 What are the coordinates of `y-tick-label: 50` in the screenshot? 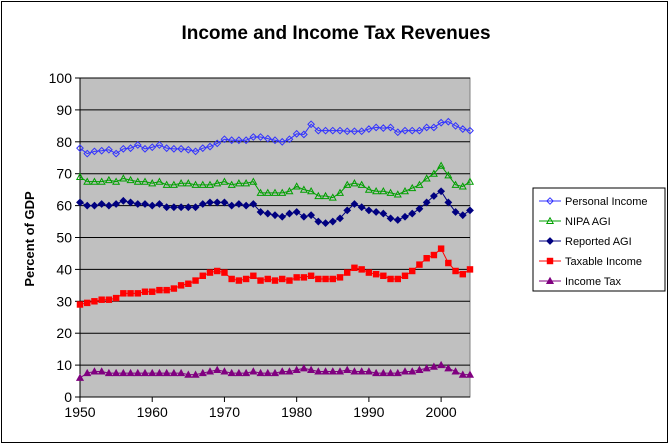 It's located at (64, 238).